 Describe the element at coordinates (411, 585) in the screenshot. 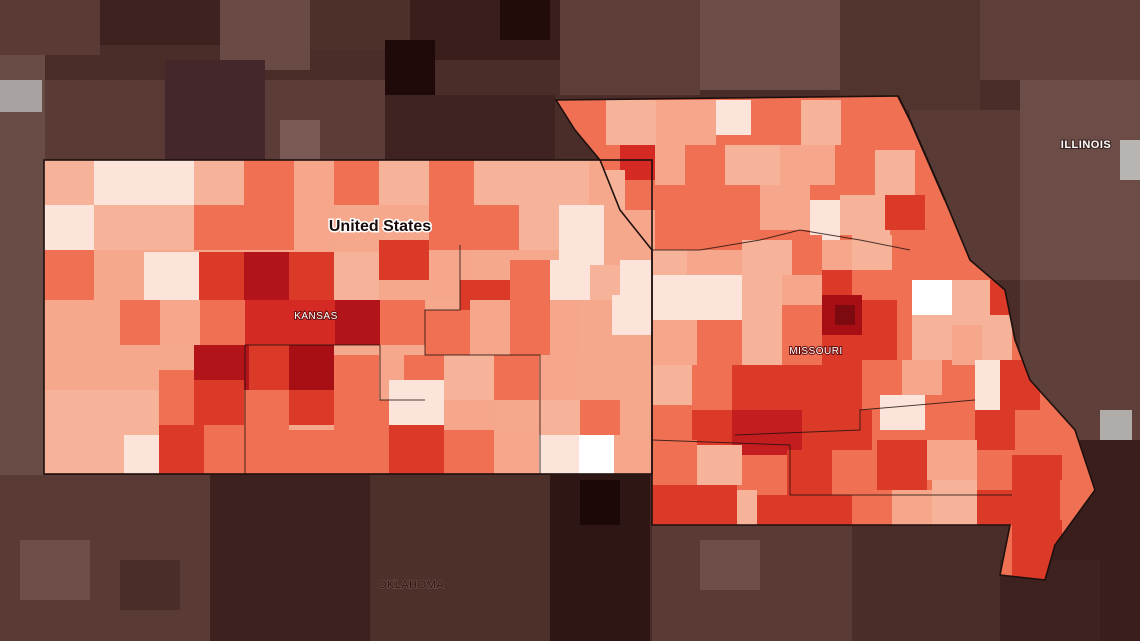

I see `state-label-oklahoma: OKLAHOMA` at that location.